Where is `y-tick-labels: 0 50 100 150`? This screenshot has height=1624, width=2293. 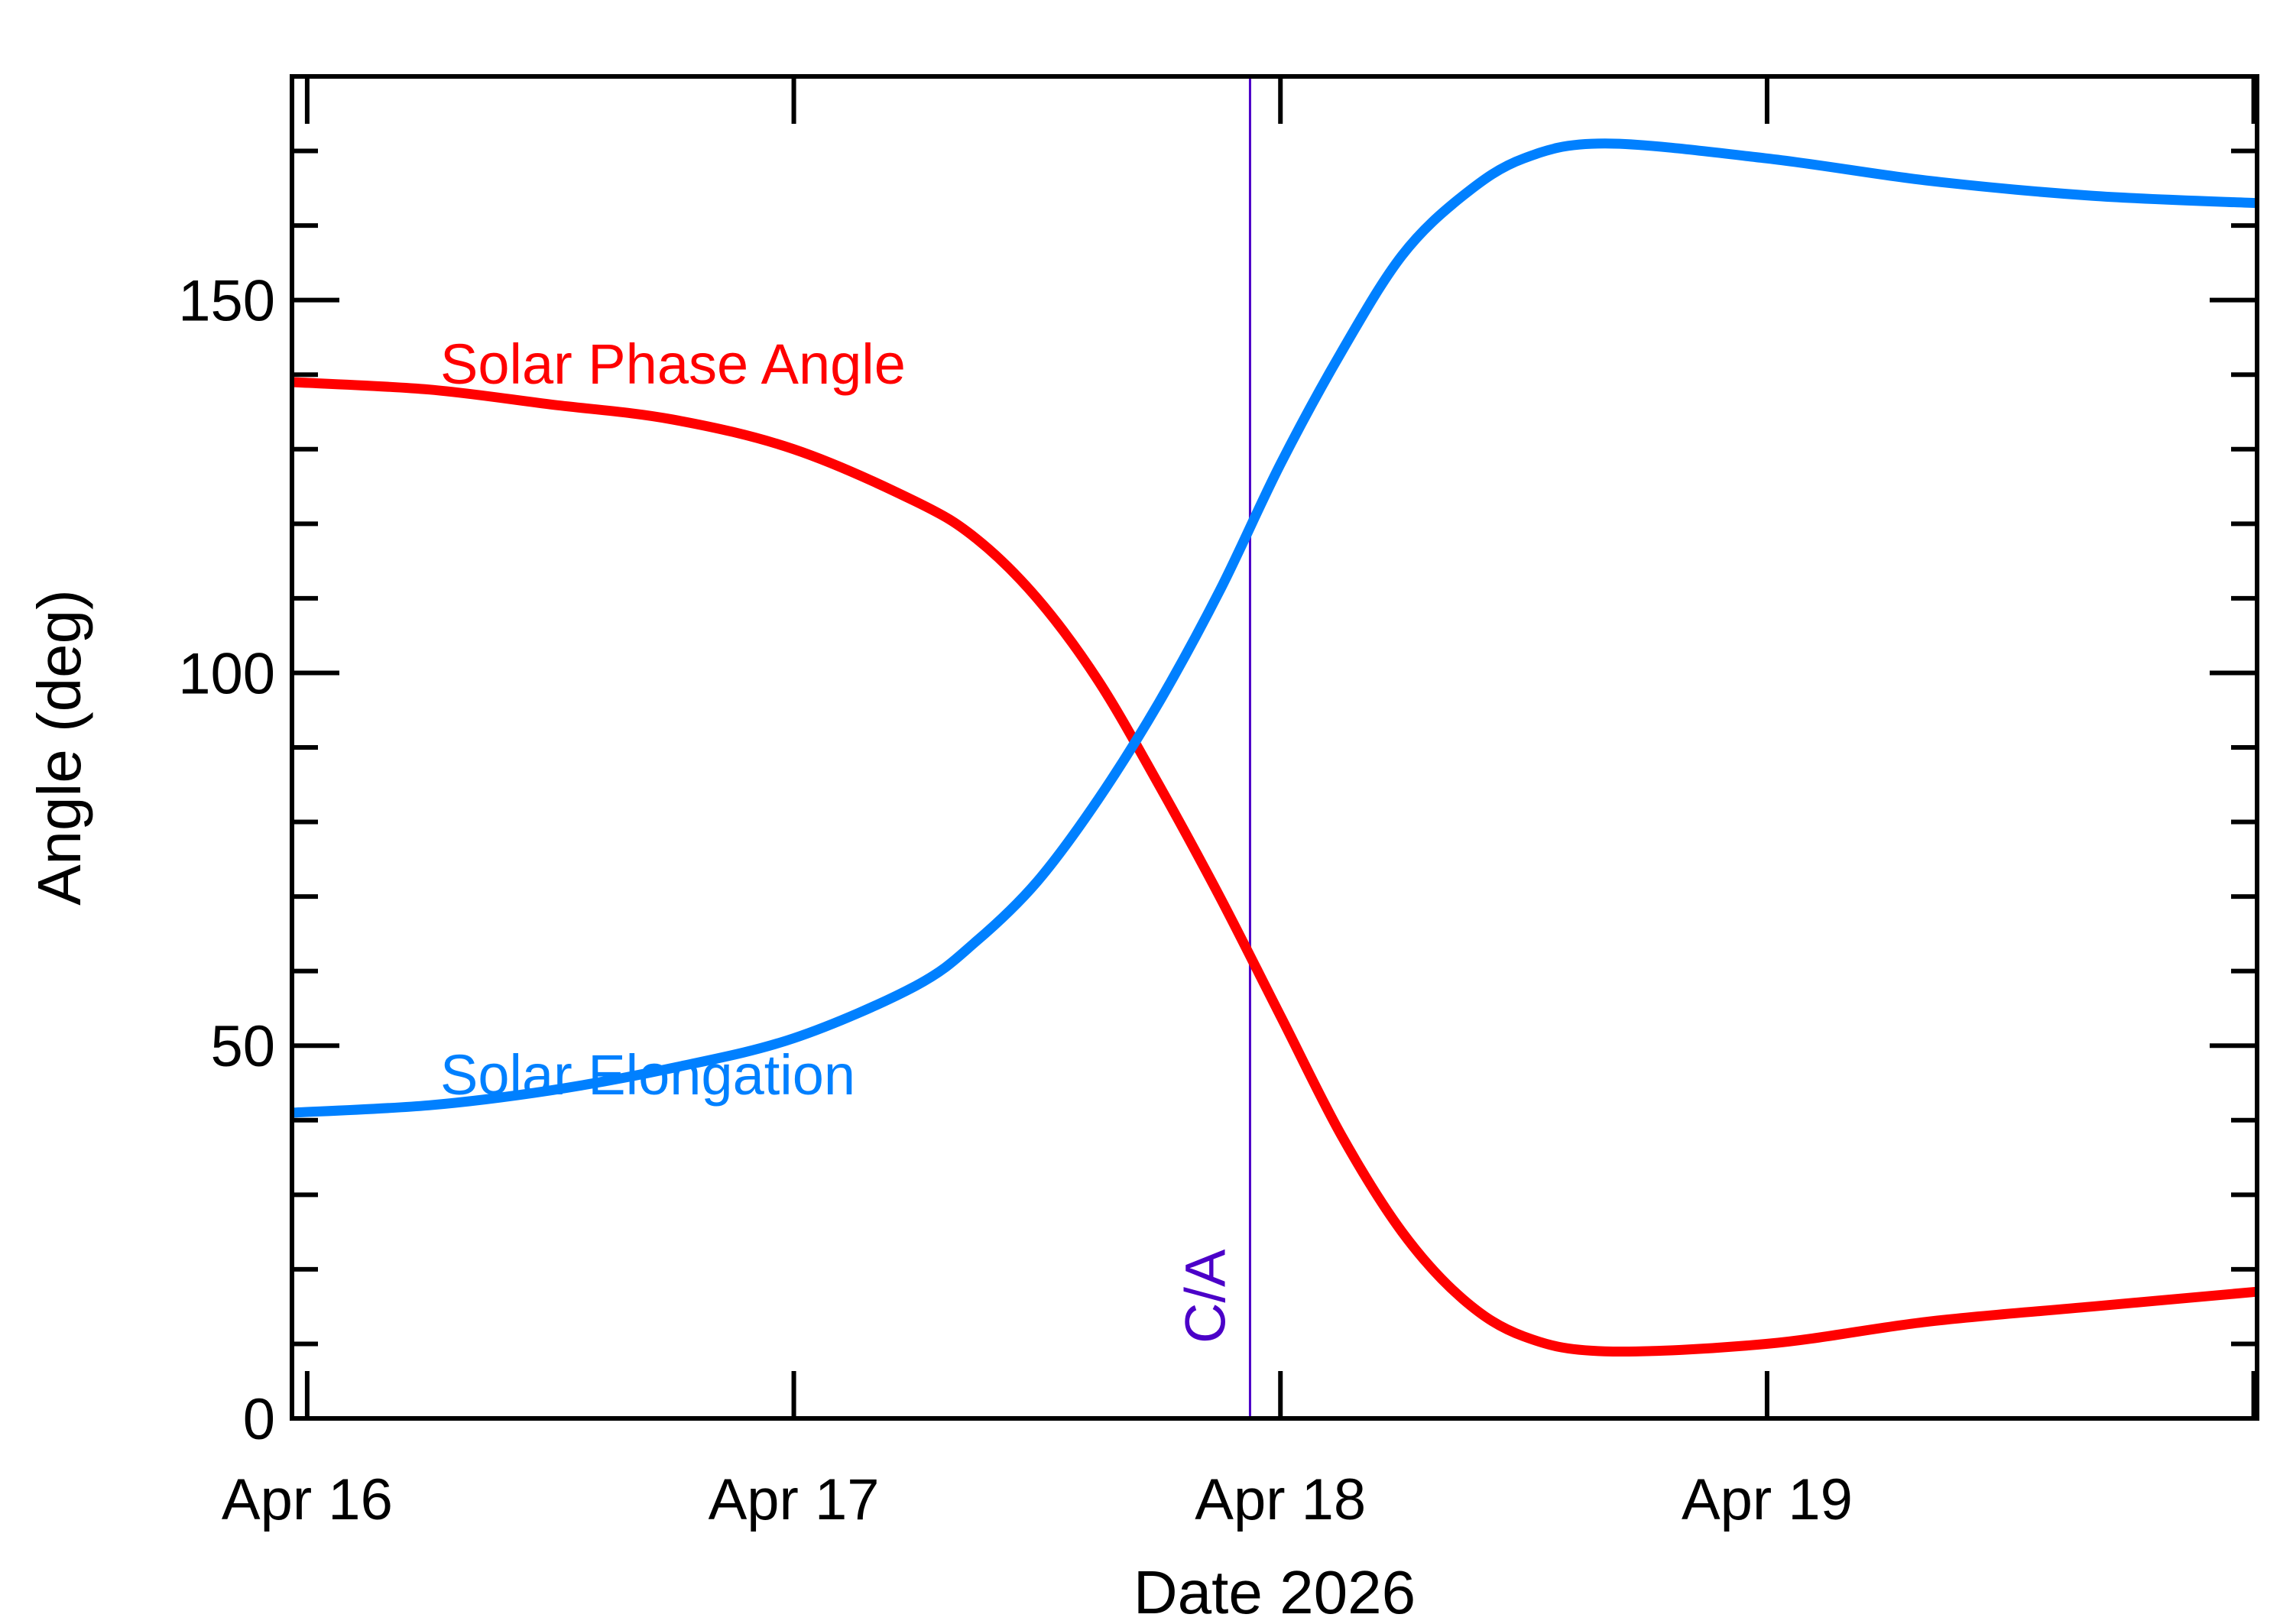
y-tick-labels: 0 50 100 150 is located at coordinates (227, 860).